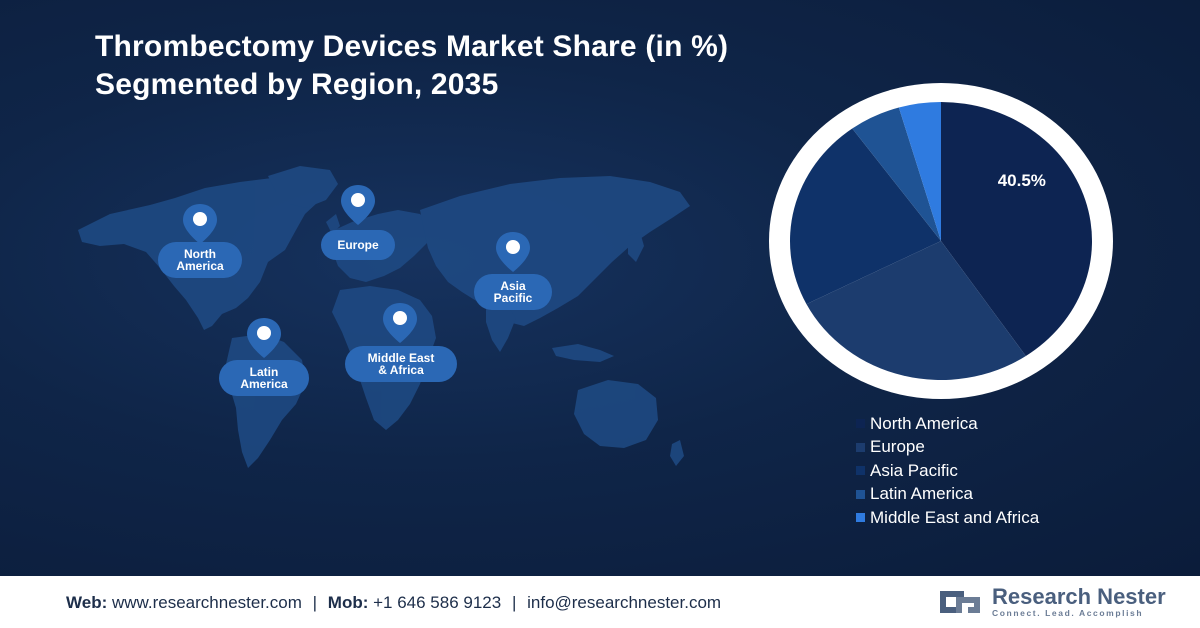 The height and width of the screenshot is (628, 1200). I want to click on legend-label: Middle East and Africa, so click(955, 517).